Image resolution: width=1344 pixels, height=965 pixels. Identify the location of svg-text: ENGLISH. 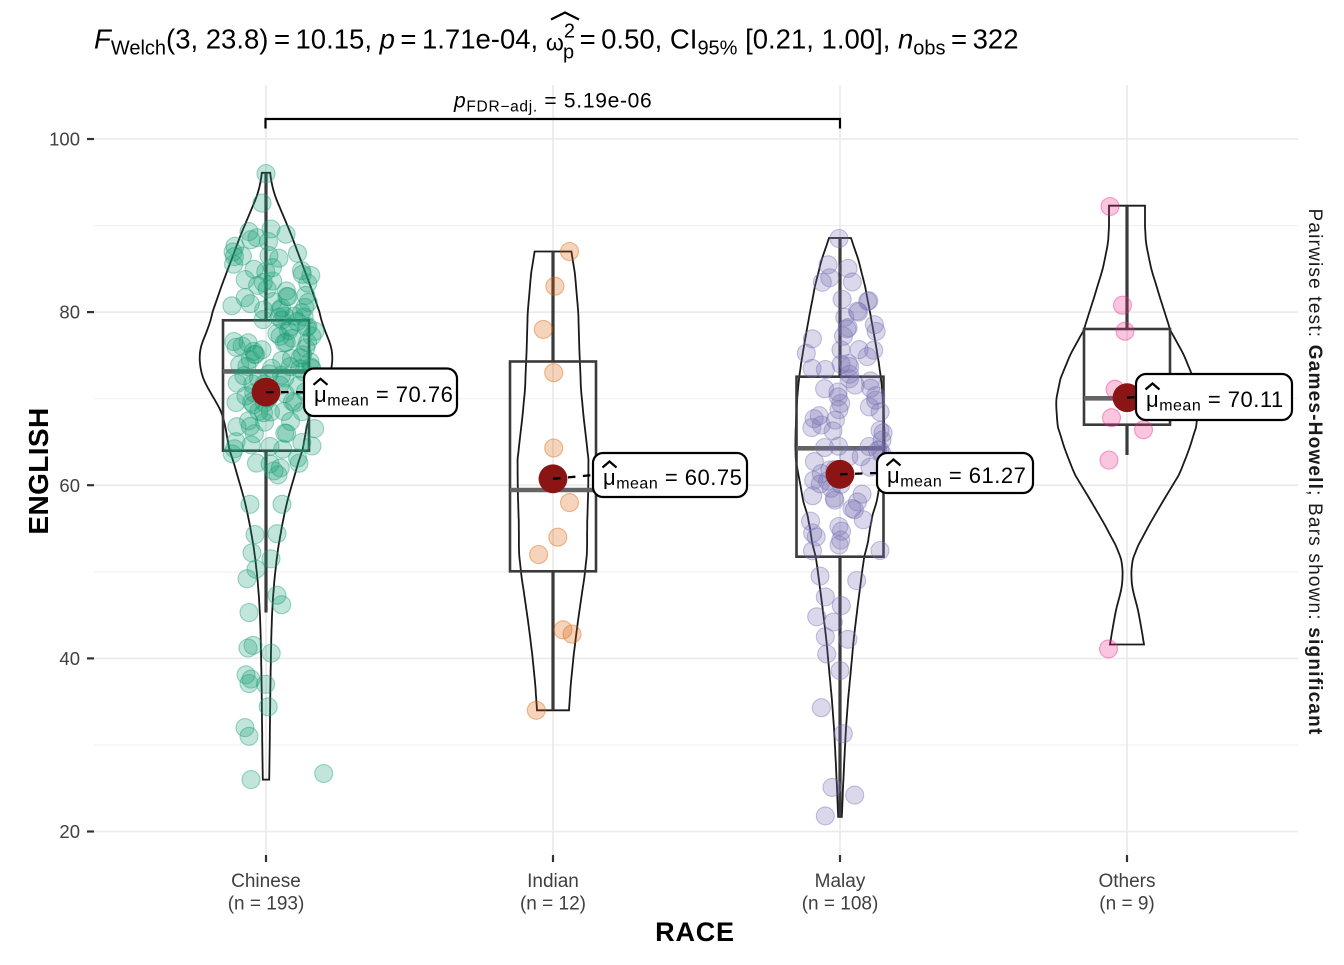
(38, 470).